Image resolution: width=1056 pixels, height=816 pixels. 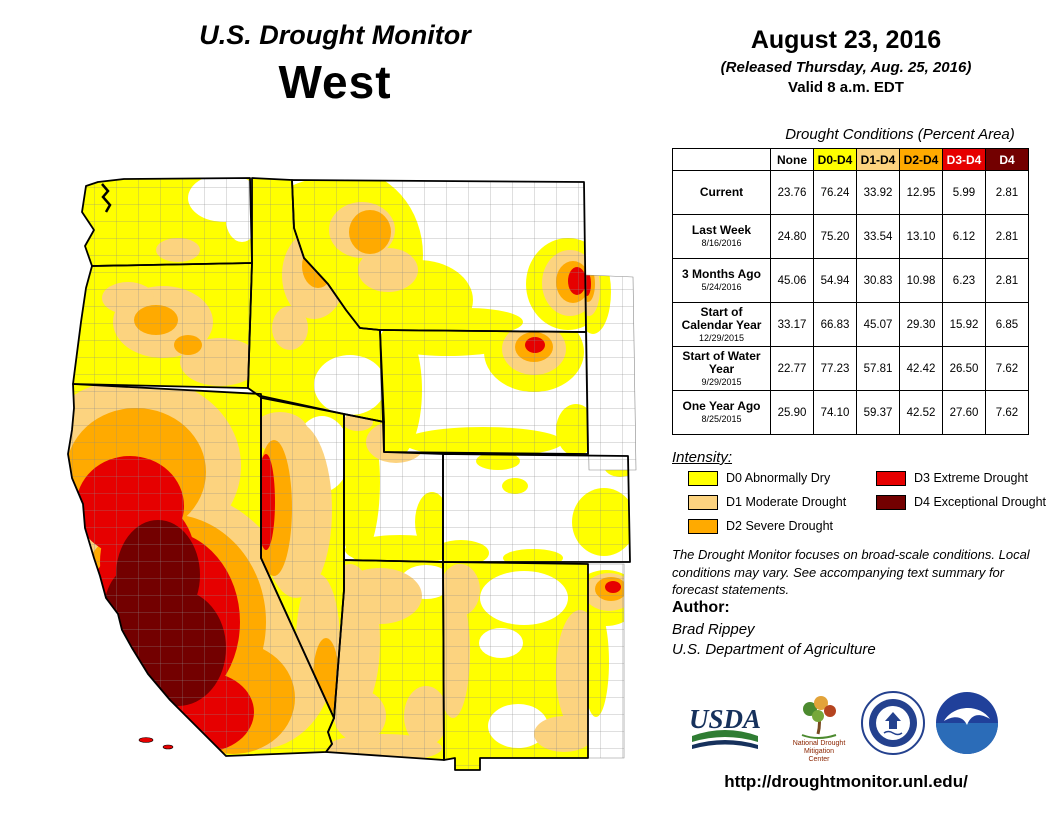 What do you see at coordinates (792, 159) in the screenshot?
I see `column-header-none: None` at bounding box center [792, 159].